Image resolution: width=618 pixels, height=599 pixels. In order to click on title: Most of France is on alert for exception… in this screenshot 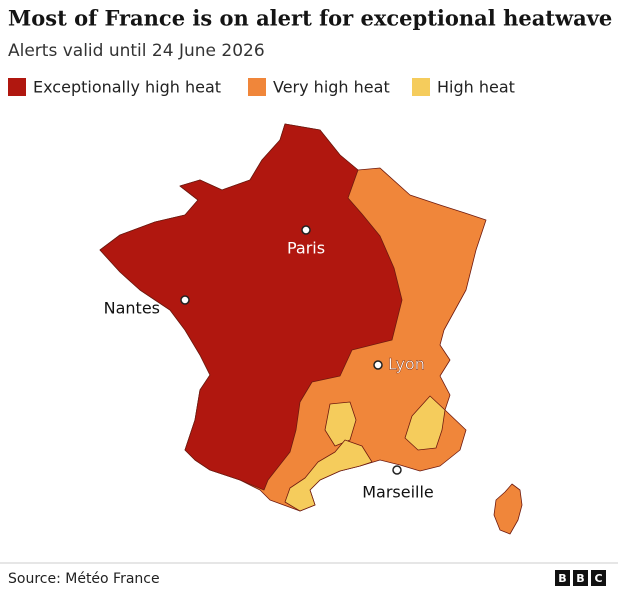, I will do `click(310, 18)`.